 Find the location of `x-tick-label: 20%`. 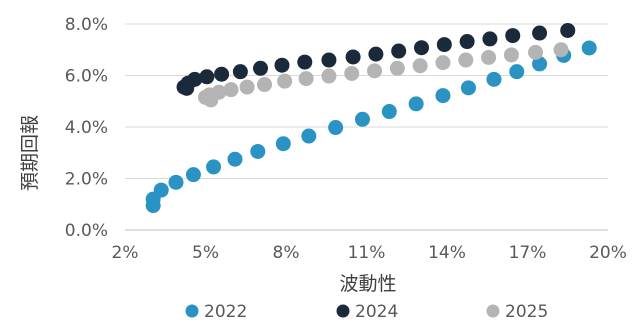

x-tick-label: 20% is located at coordinates (608, 253).